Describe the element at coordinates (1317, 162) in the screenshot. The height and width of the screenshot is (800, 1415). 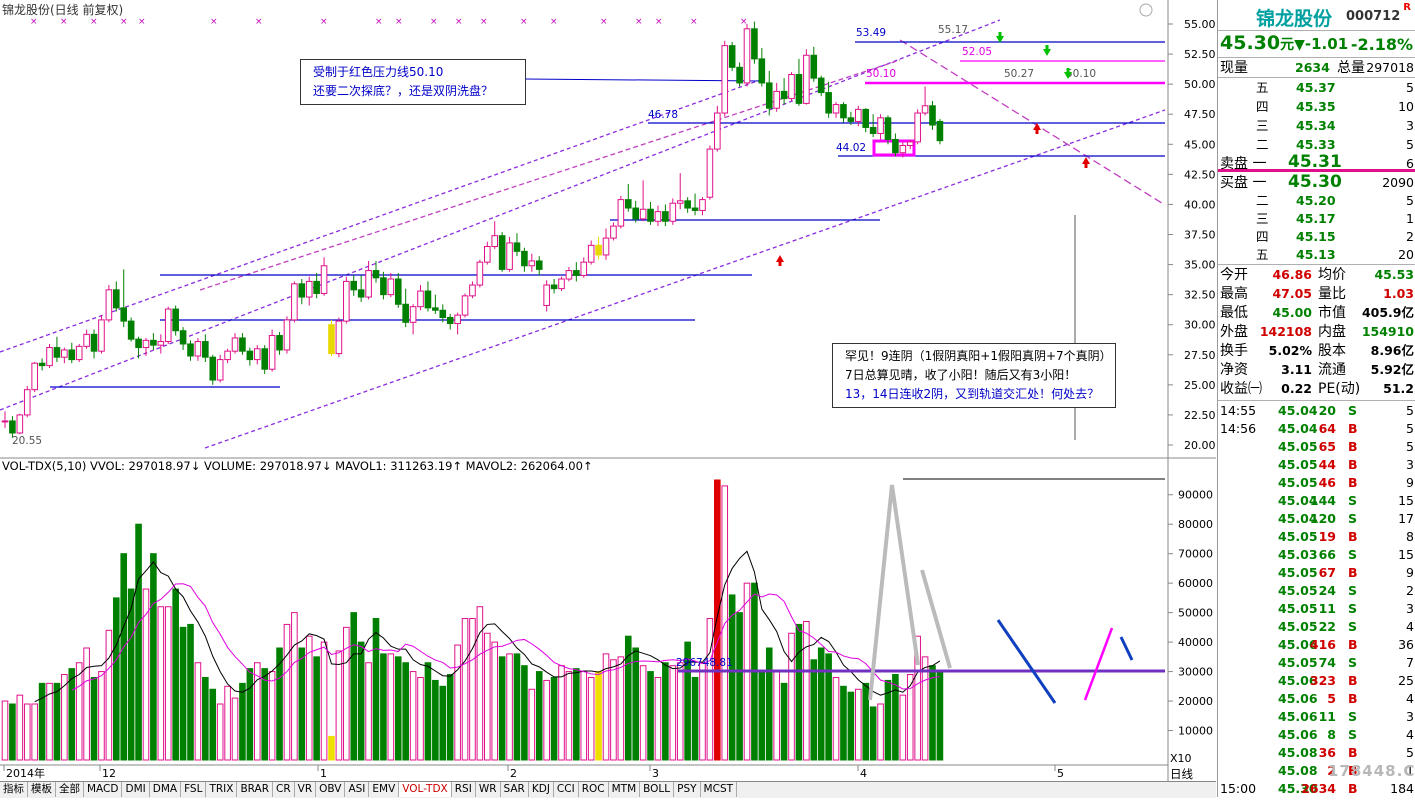
I see `ask-row: 卖盘 一 45.31 6` at that location.